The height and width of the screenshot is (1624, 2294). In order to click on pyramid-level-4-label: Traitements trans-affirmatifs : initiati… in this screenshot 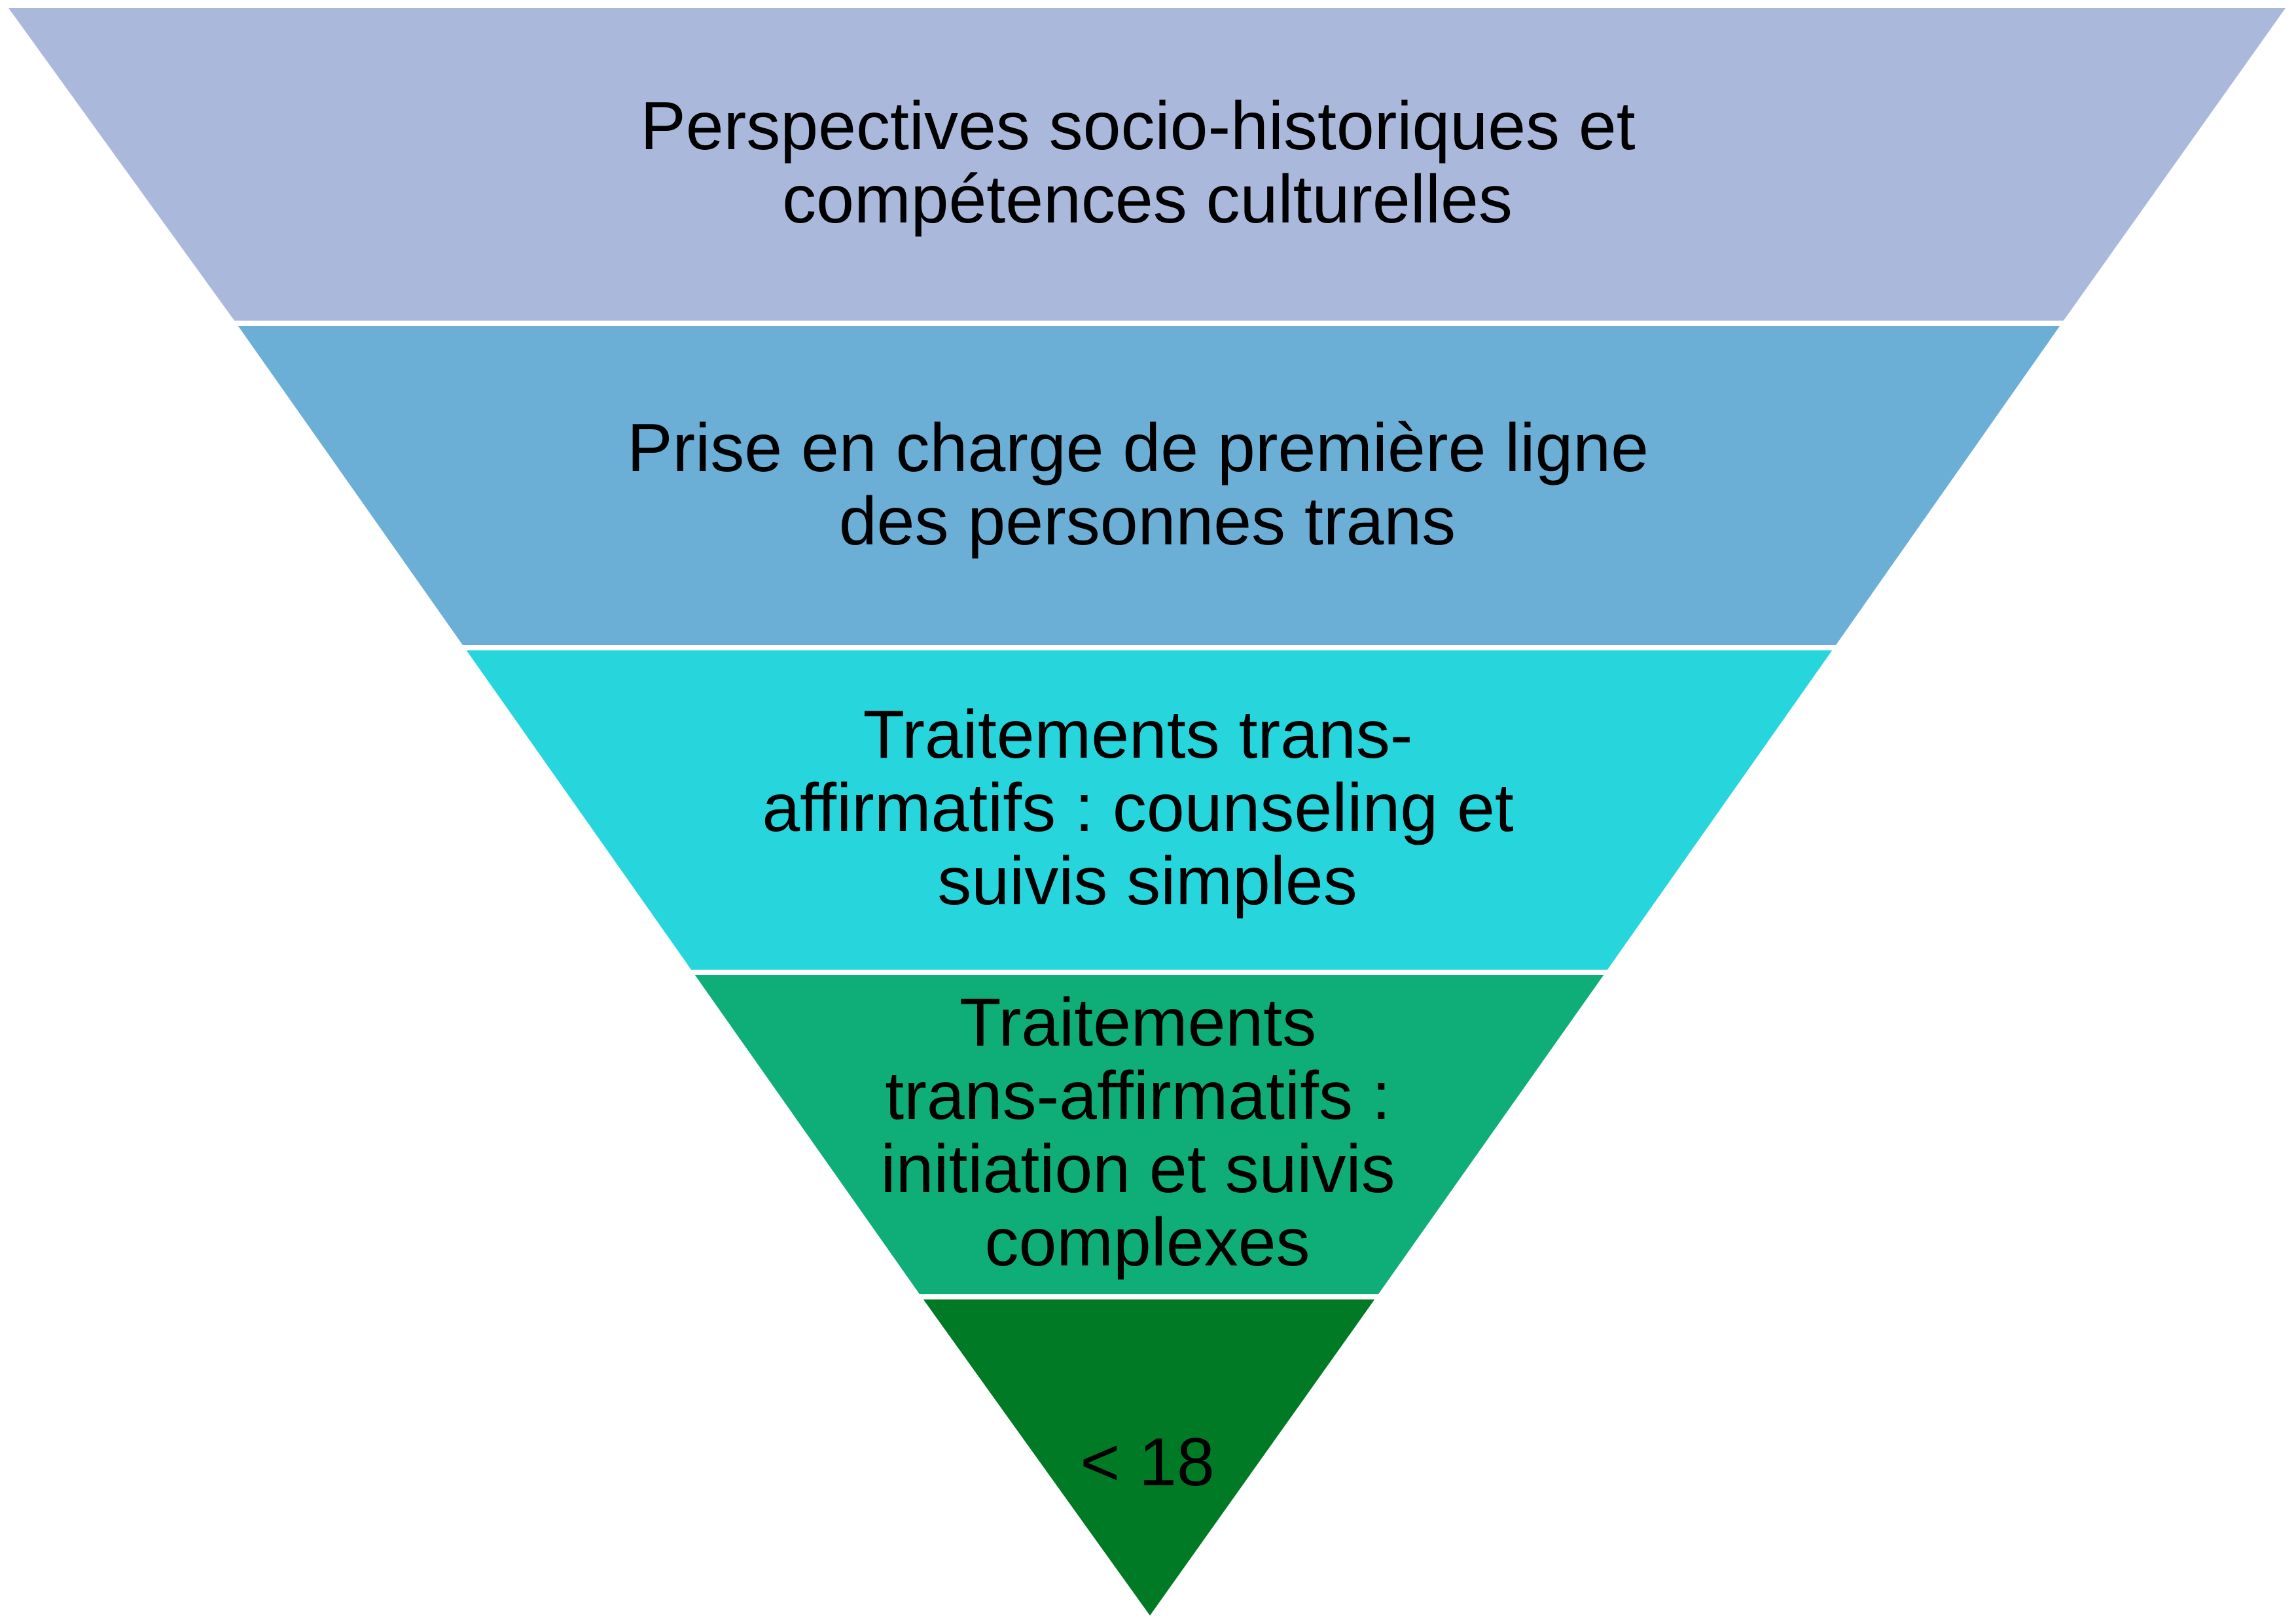, I will do `click(1147, 1132)`.